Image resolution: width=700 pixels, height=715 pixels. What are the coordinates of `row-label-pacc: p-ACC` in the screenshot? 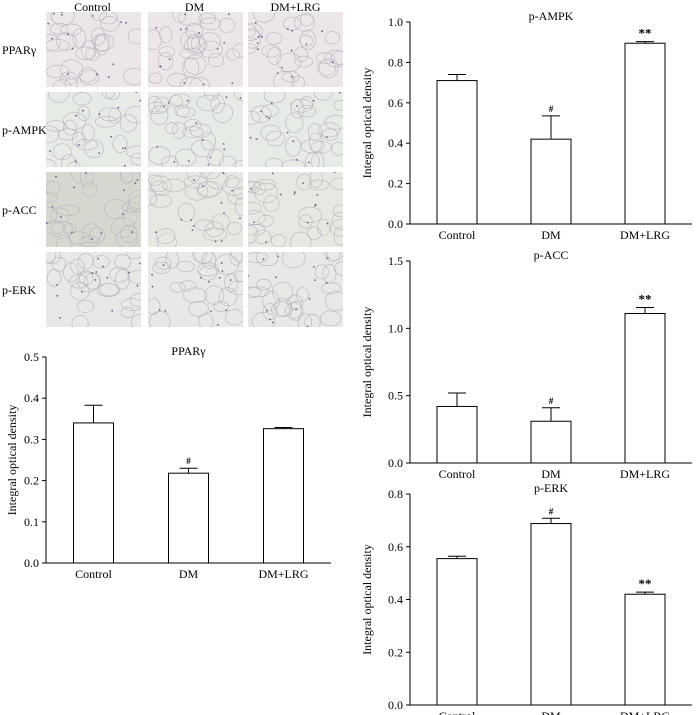 It's located at (19, 210).